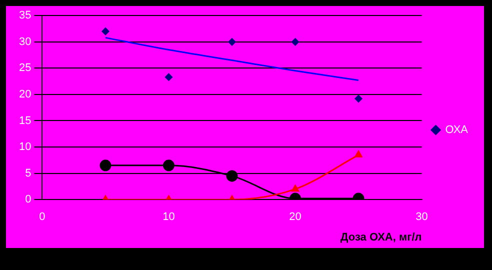 This screenshot has width=492, height=270. I want to click on line-series, so click(232, 59).